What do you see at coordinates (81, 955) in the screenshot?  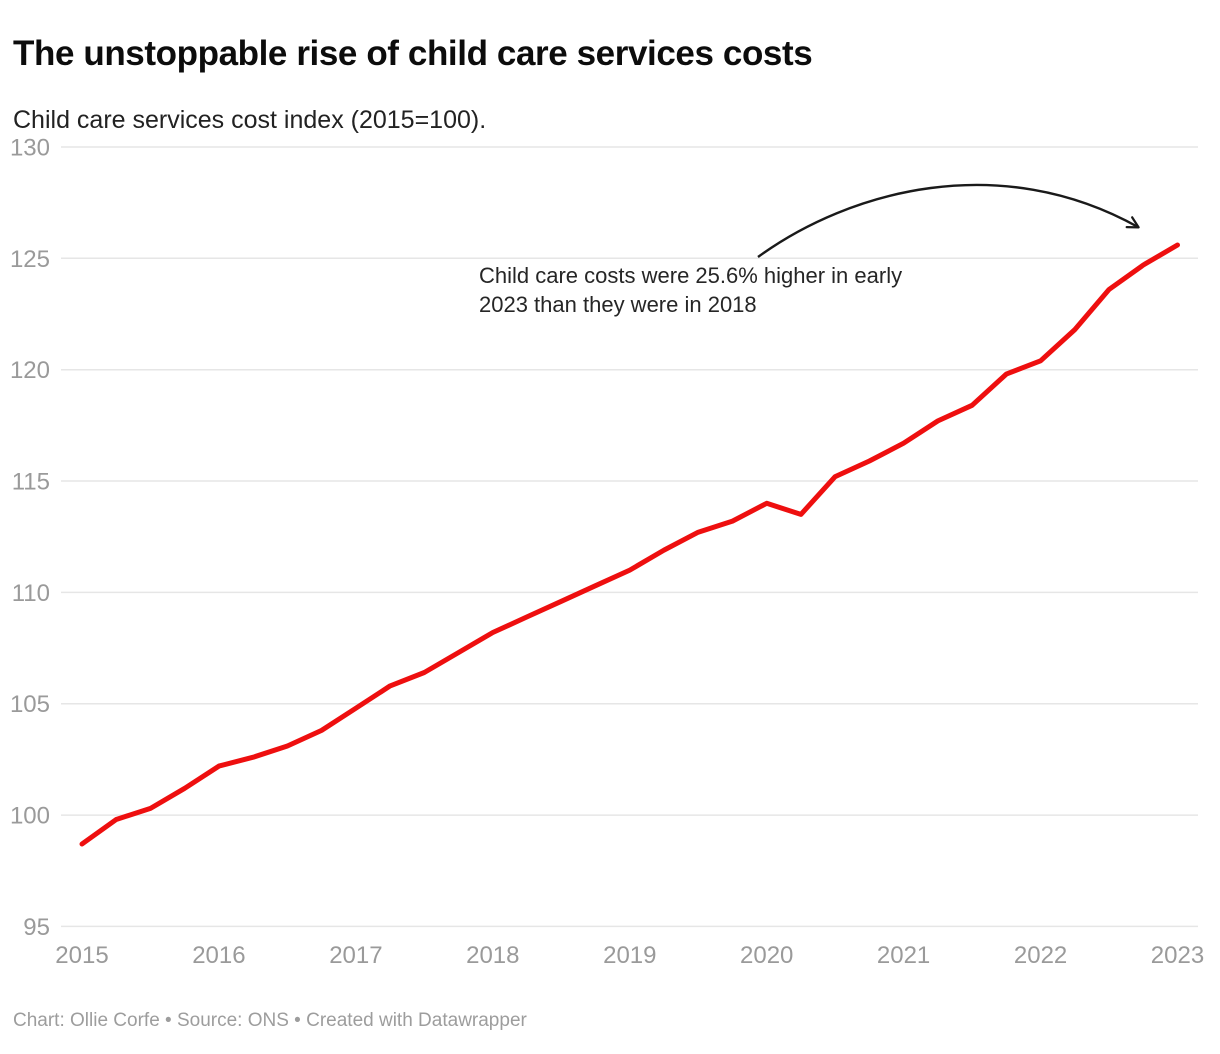 I see `x-tick-label: 2015` at bounding box center [81, 955].